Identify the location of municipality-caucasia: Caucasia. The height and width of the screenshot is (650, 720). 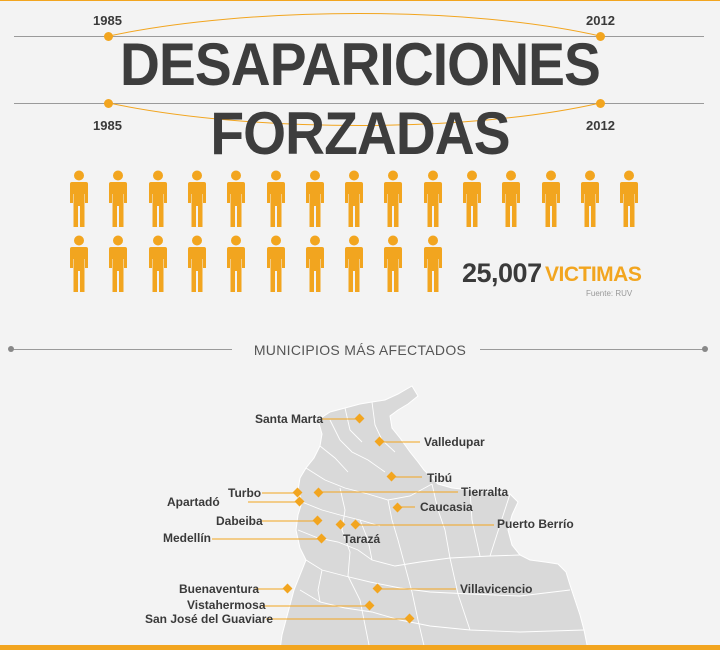
(446, 507).